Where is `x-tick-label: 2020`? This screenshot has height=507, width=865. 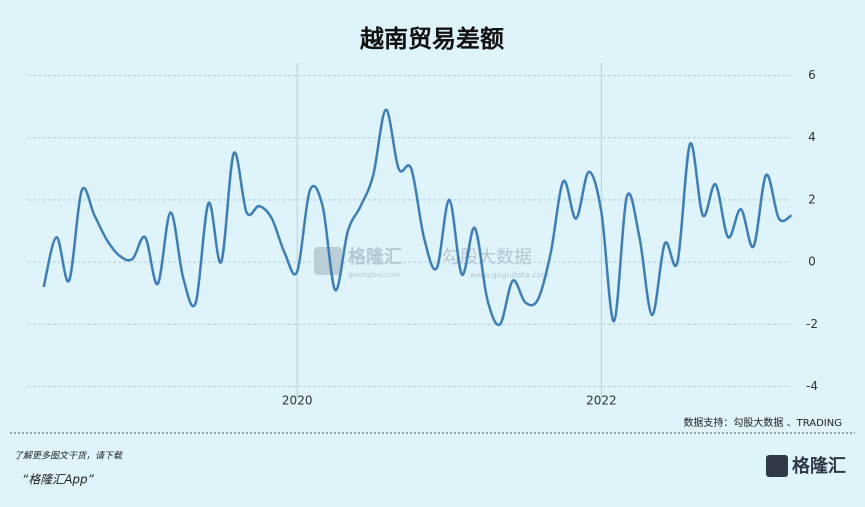
x-tick-label: 2020 is located at coordinates (297, 401).